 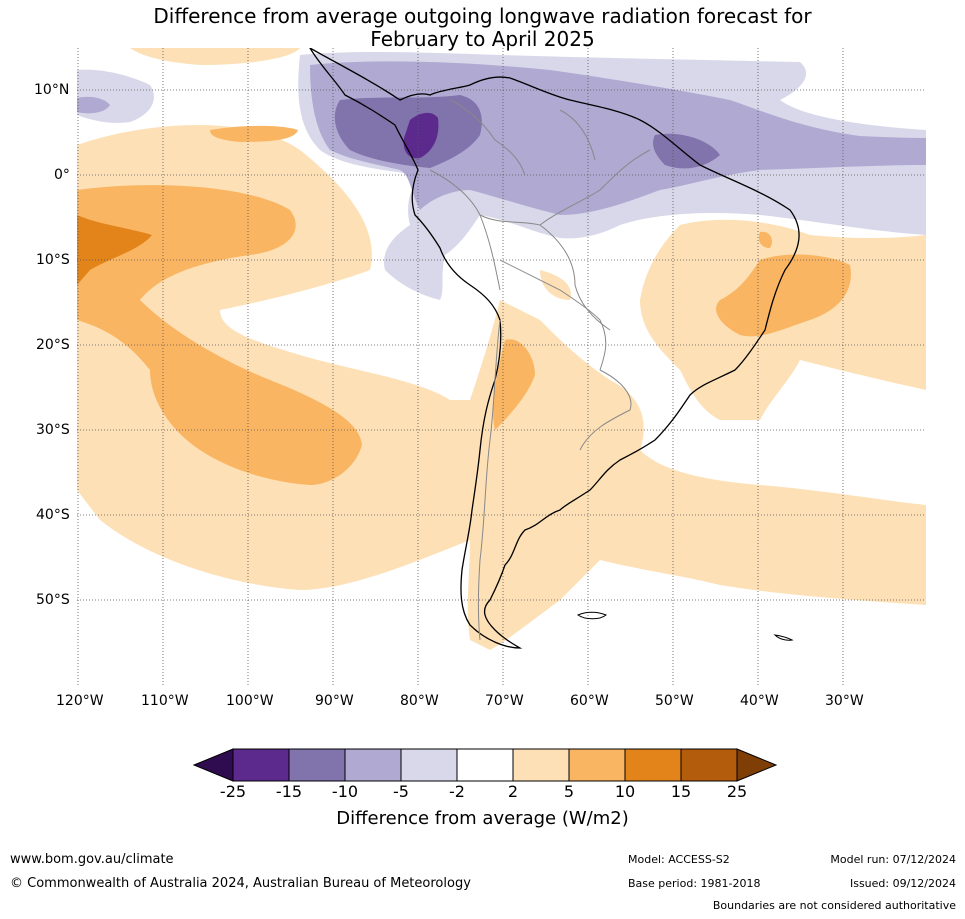 What do you see at coordinates (686, 151) in the screenshot?
I see `anomaly-region-neg15-neg10` at bounding box center [686, 151].